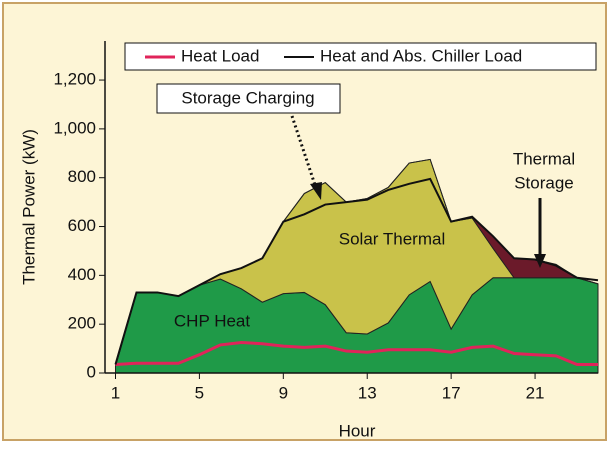 This screenshot has height=449, width=610. I want to click on area-label: CHP Heat, so click(212, 320).